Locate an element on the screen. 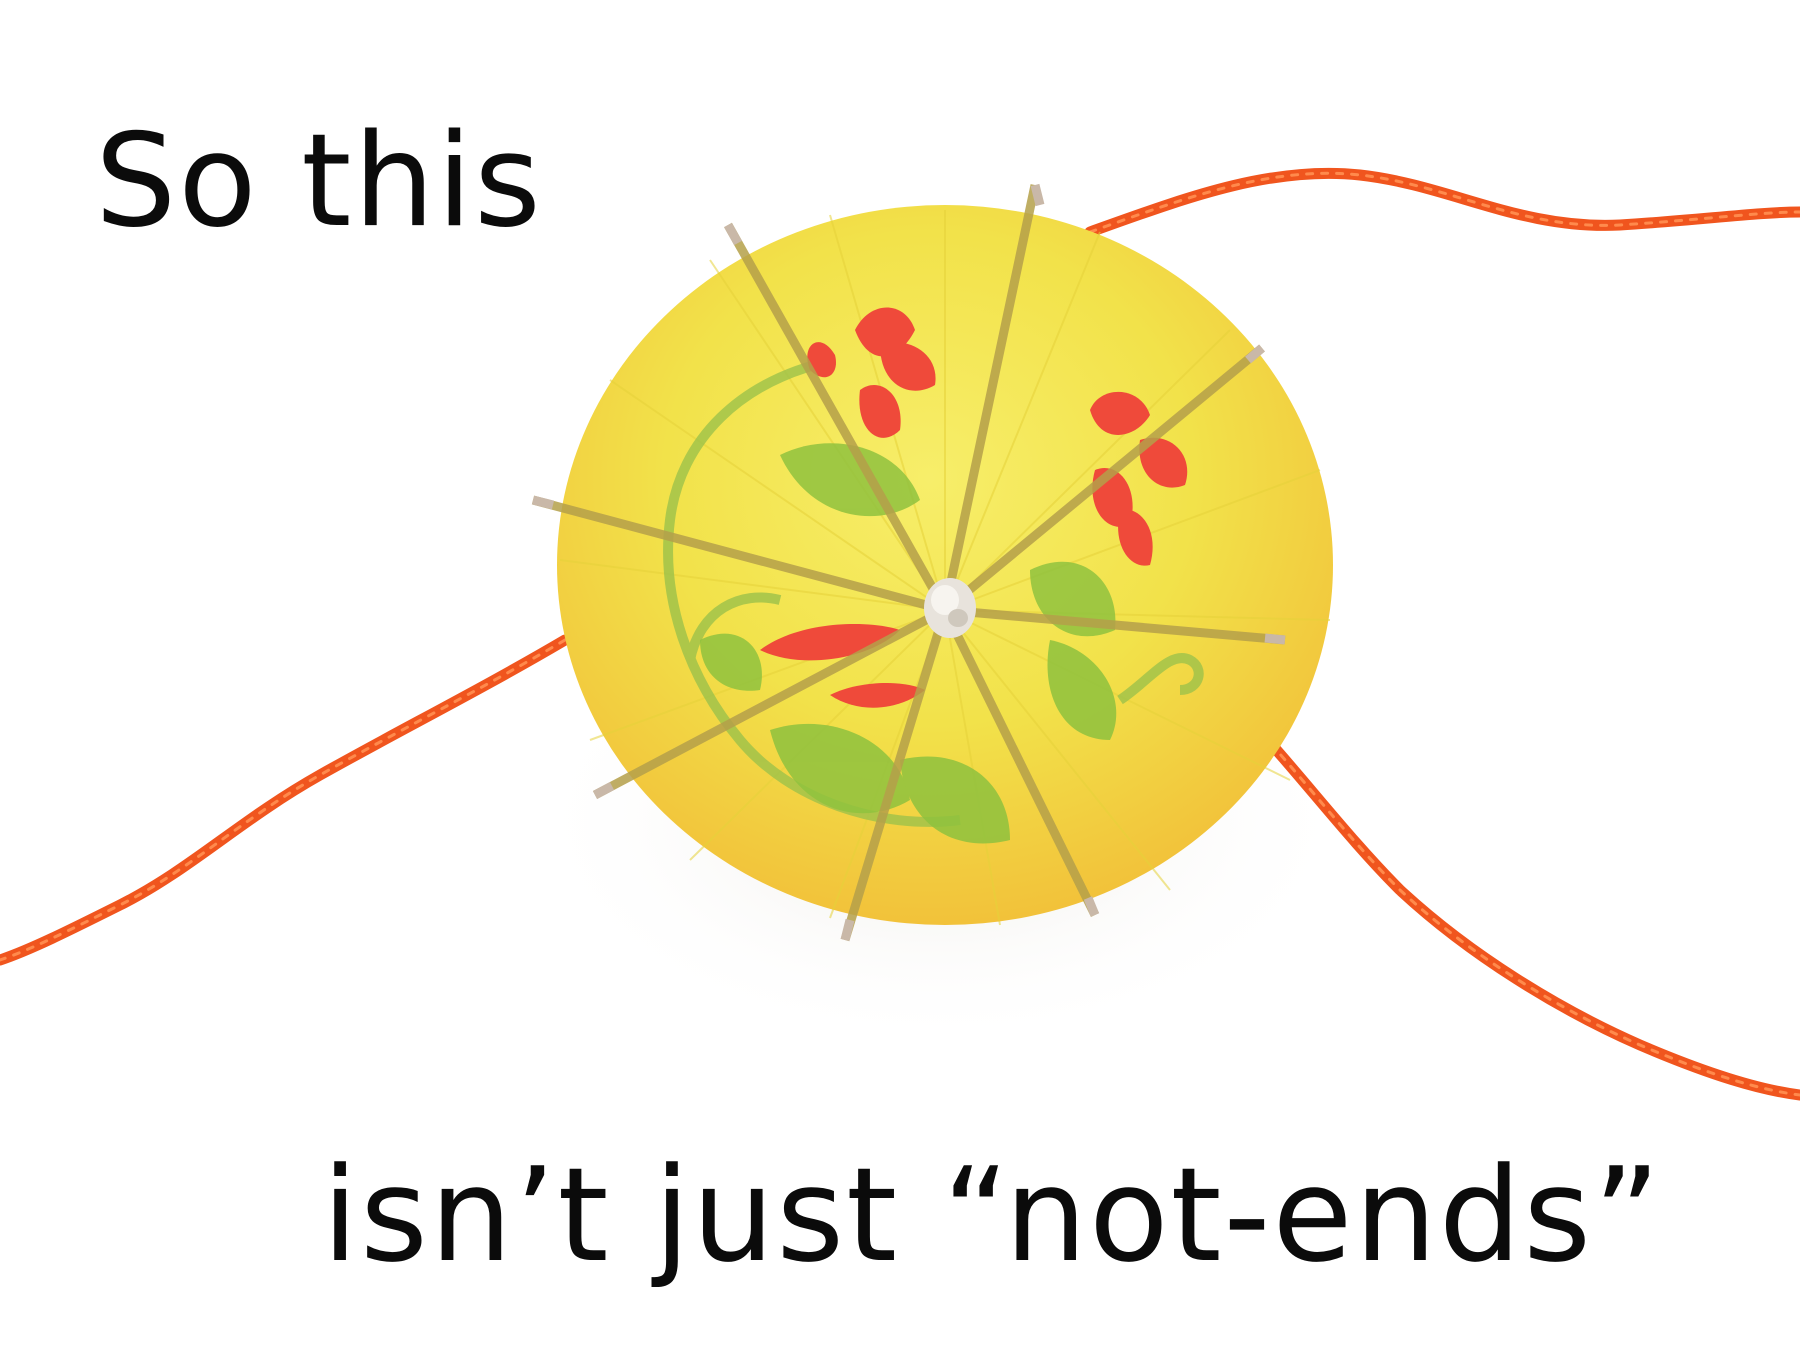 The image size is (1800, 1354). caption-top: So this is located at coordinates (319, 181).